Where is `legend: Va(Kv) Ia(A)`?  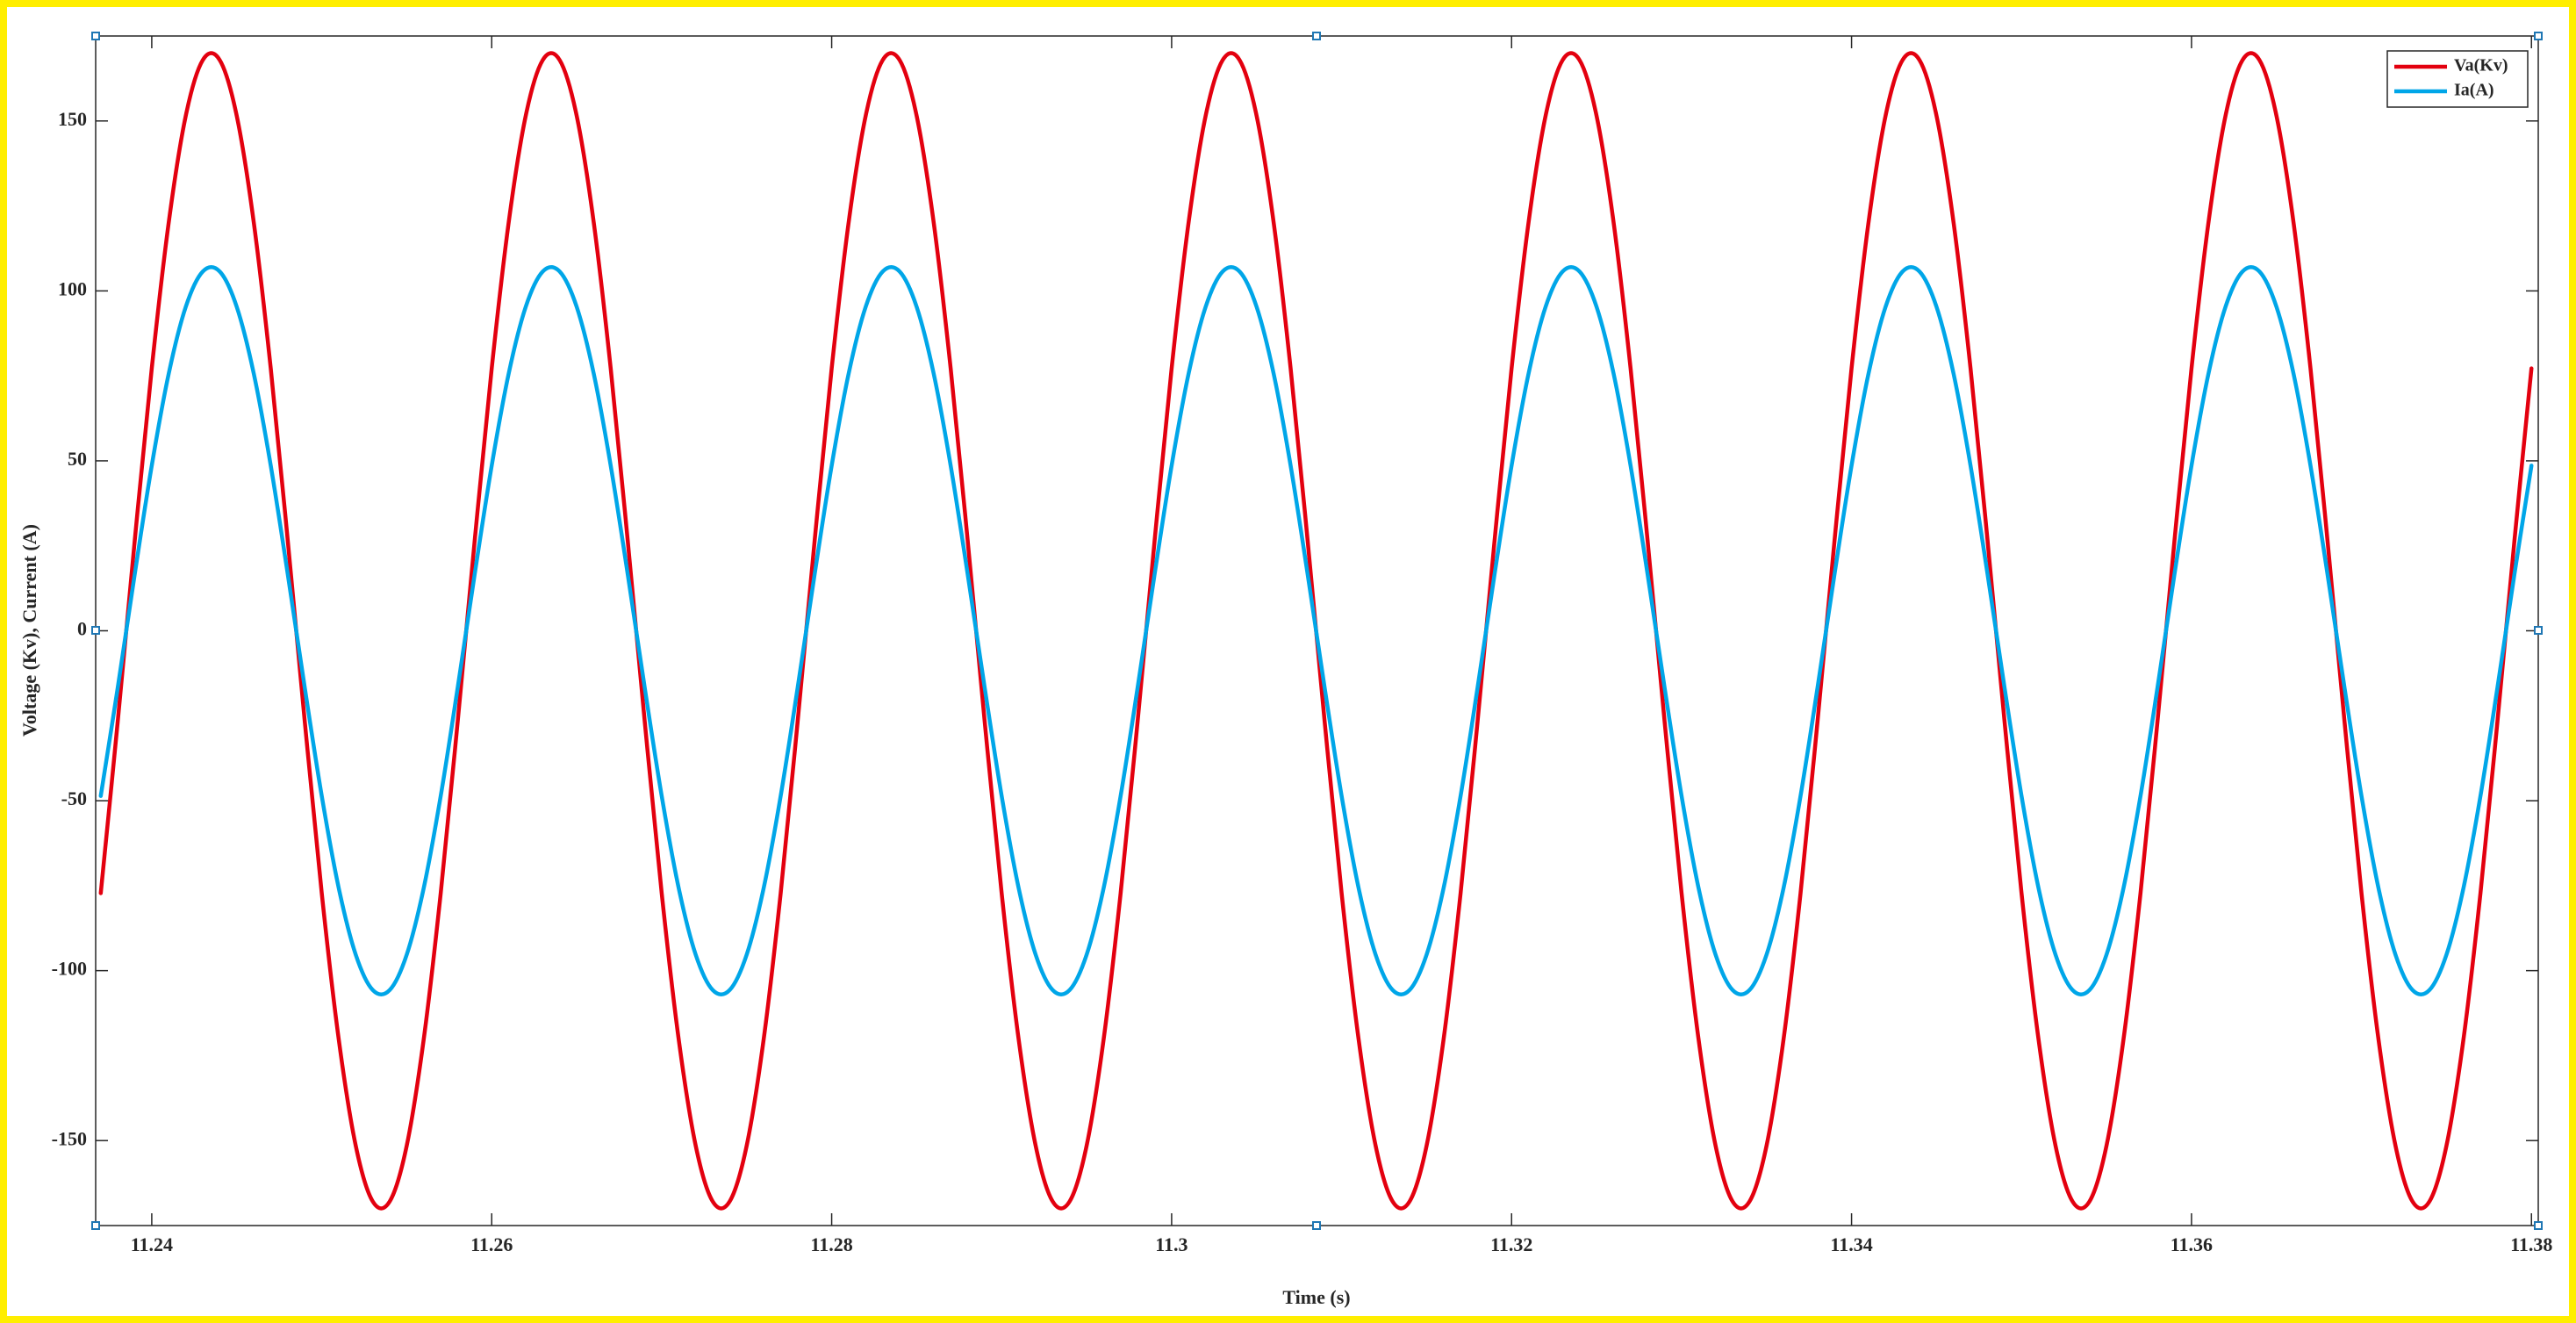
legend: Va(Kv) Ia(A) is located at coordinates (2457, 79).